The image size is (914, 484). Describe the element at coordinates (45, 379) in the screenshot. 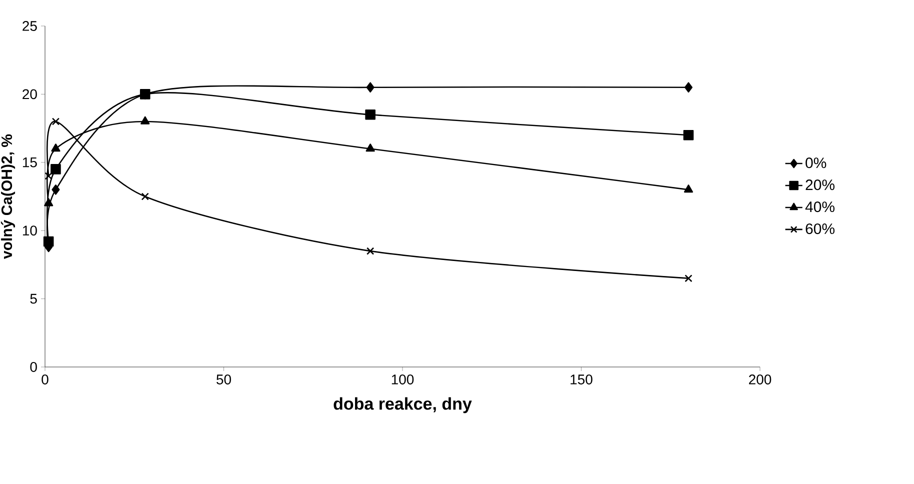

I see `x-tick-label: 0` at that location.